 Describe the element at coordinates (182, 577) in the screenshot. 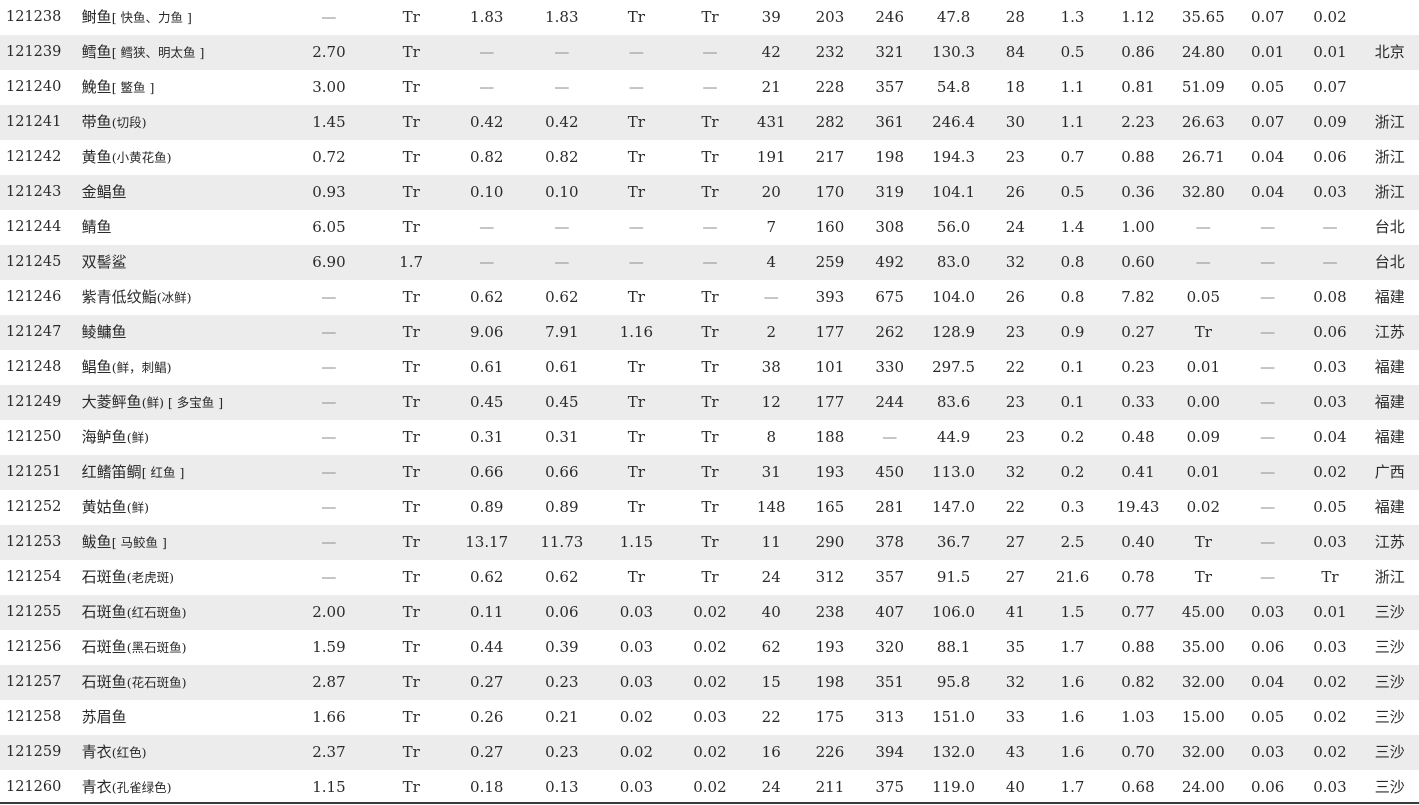

I see `food-name-cell: 石斑鱼(老虎斑)` at that location.